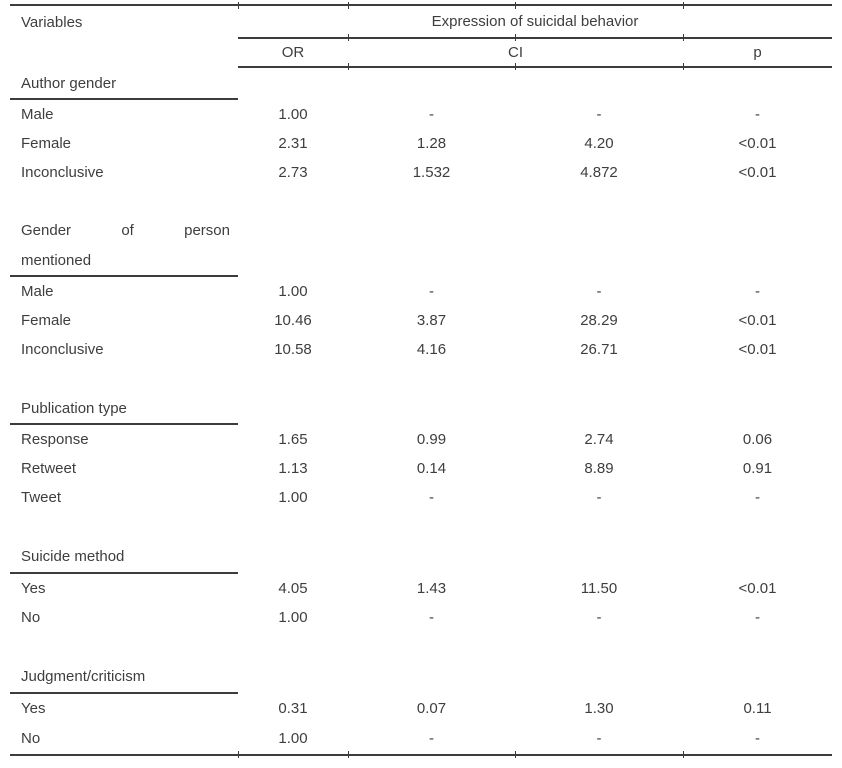 The width and height of the screenshot is (842, 768). What do you see at coordinates (421, 588) in the screenshot?
I see `table-row: Yes 4.05 1.43 11.50 <0.01` at bounding box center [421, 588].